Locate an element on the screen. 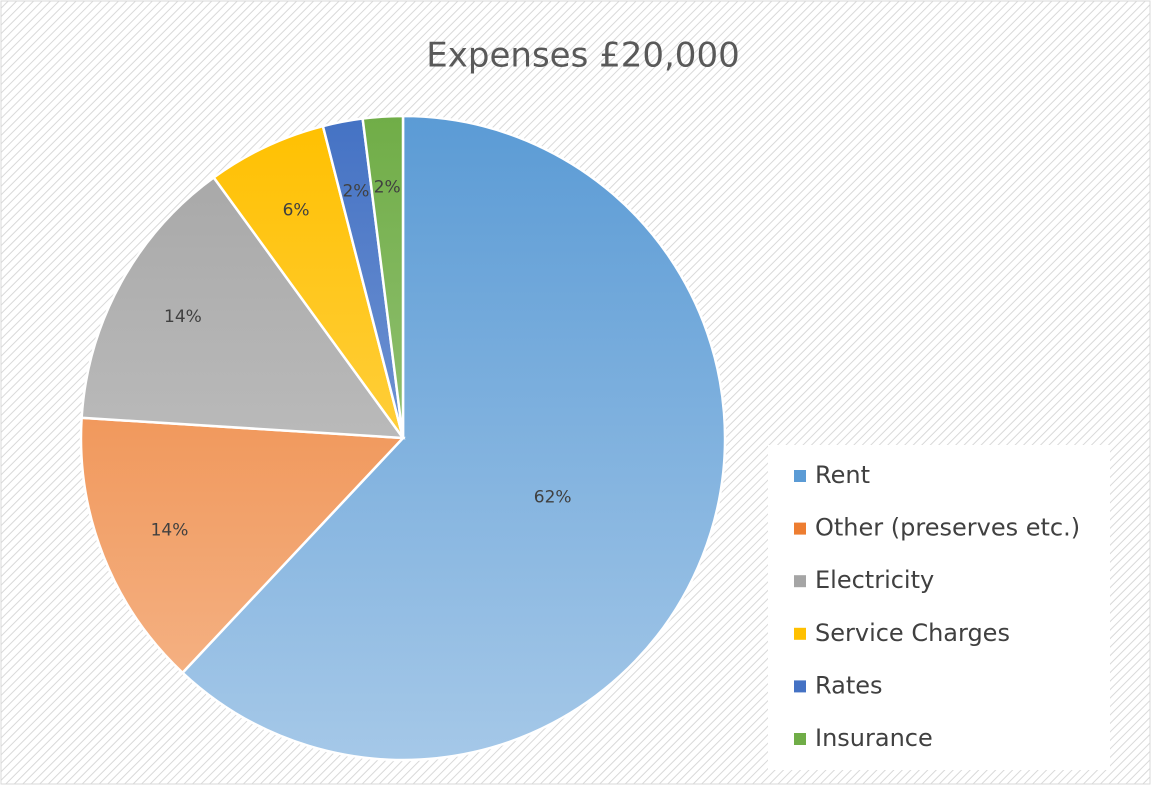 Image resolution: width=1151 pixels, height=785 pixels. data-label: 62% is located at coordinates (553, 497).